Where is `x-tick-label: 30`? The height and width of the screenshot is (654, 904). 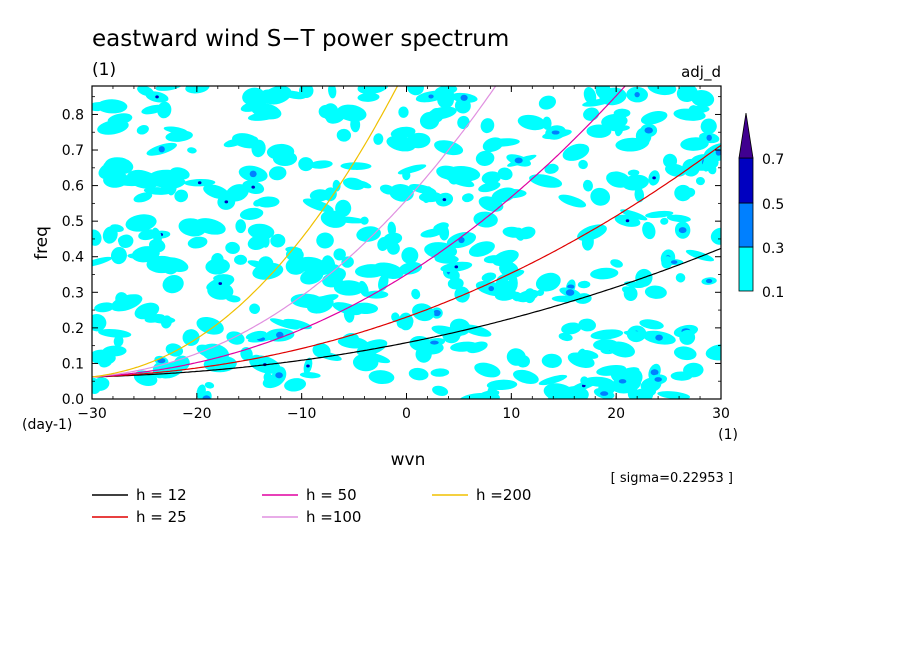
x-tick-label: 30 is located at coordinates (721, 414).